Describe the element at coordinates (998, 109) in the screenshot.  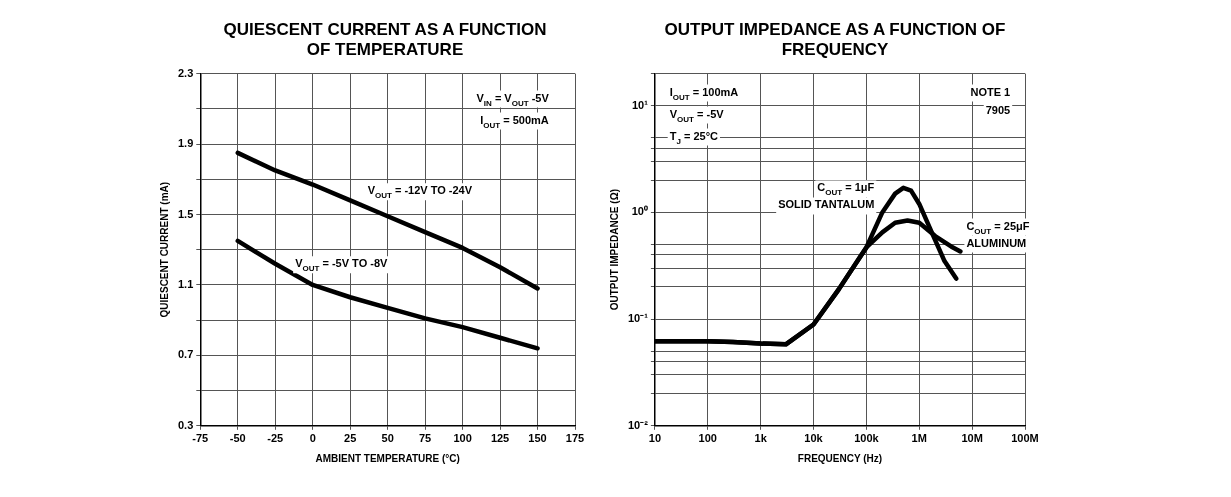
I see `annotation: 7905` at that location.